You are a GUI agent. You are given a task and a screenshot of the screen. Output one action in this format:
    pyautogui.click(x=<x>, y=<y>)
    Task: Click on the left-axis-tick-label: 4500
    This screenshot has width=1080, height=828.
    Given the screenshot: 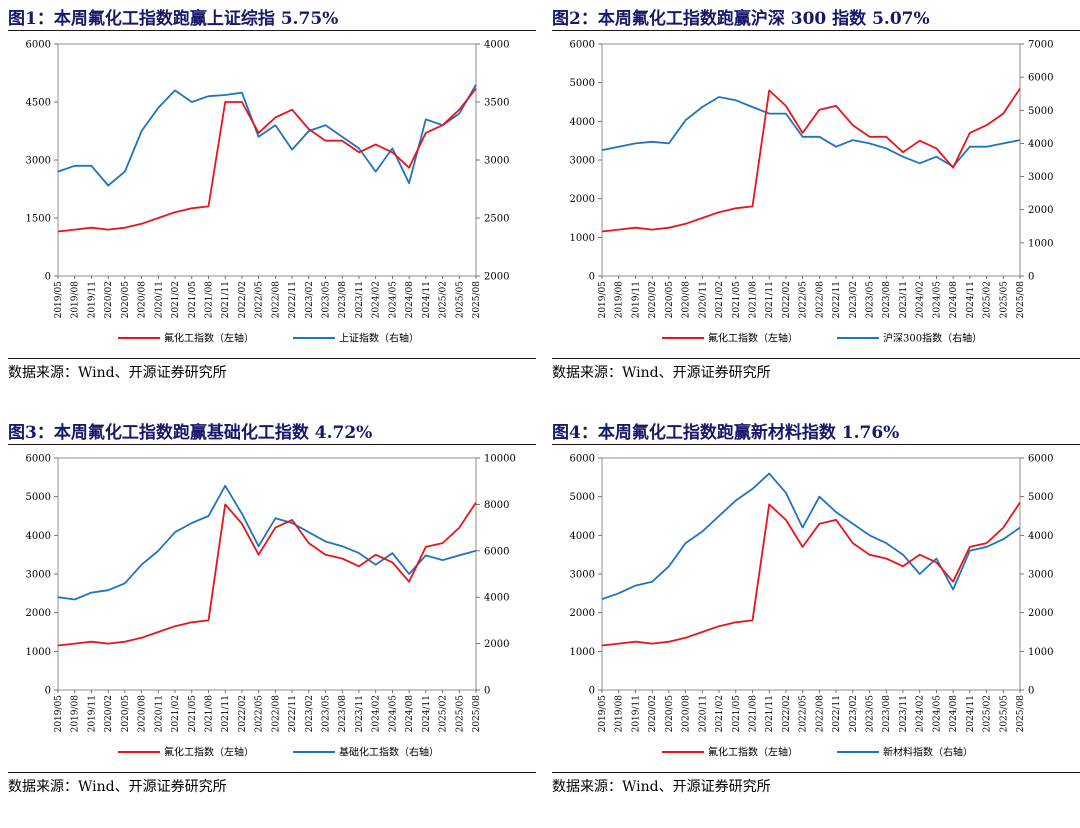 What is the action you would take?
    pyautogui.click(x=38, y=103)
    